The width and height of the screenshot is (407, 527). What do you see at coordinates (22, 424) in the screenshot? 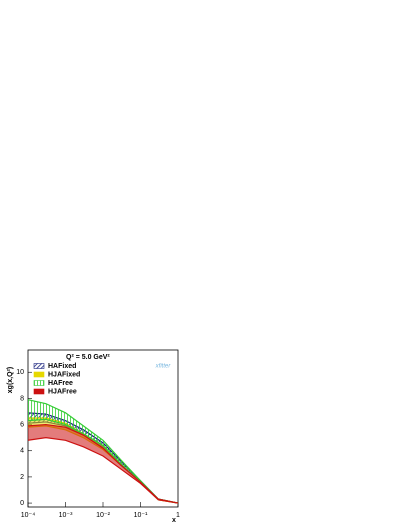
I see `y-tick-label: 6` at bounding box center [22, 424].